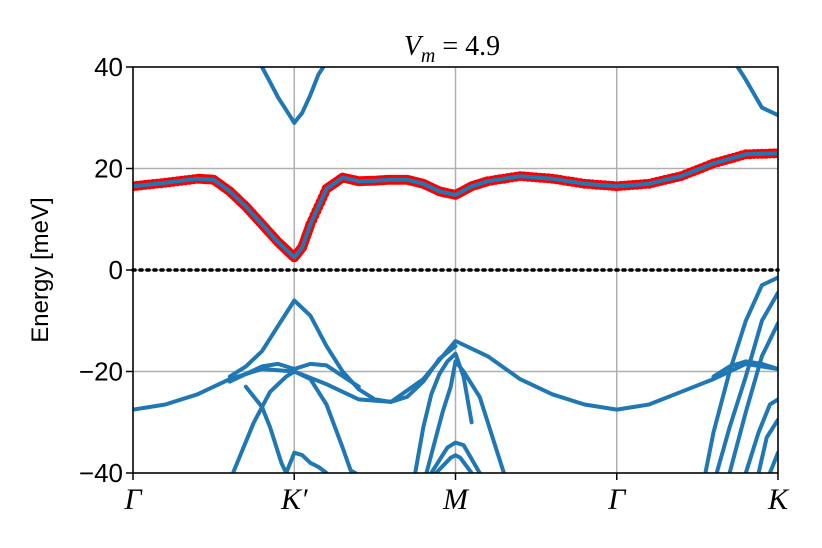  Describe the element at coordinates (101, 372) in the screenshot. I see `y-tick-label-1: −20` at that location.